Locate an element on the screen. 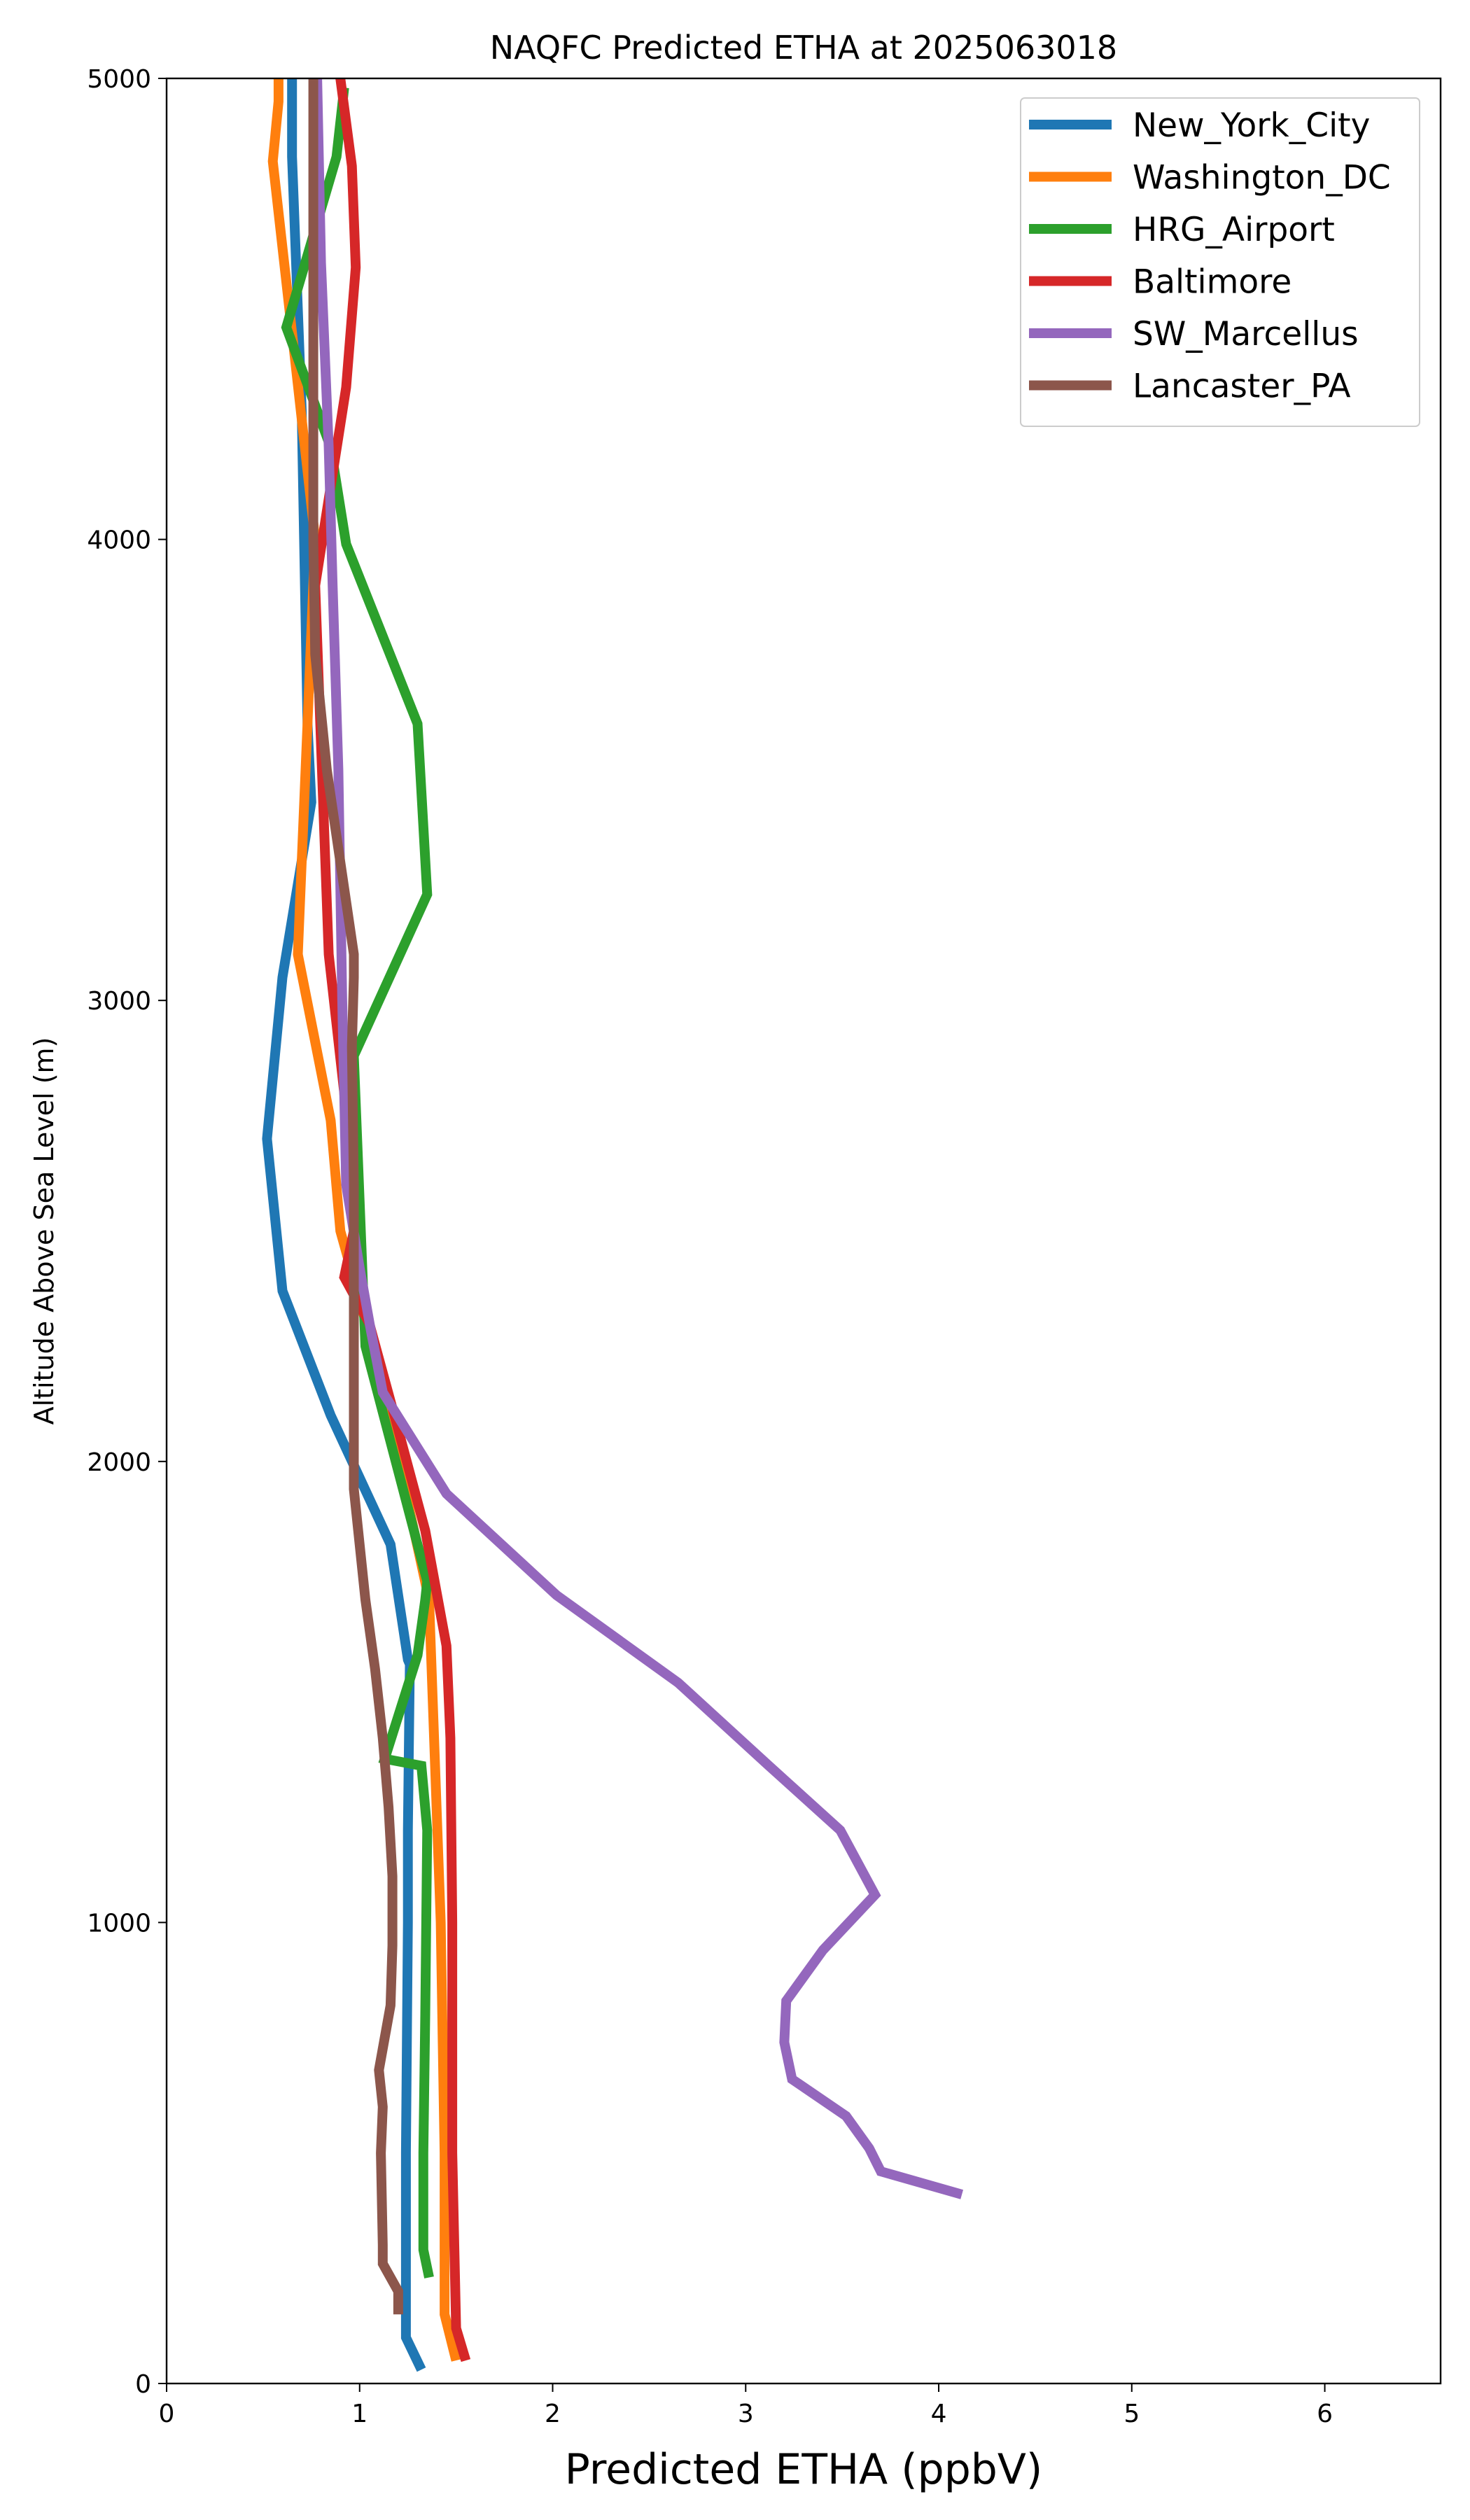 The width and height of the screenshot is (1470, 2520). y-axis-label: Altitude Above Sea Level (m) is located at coordinates (44, 1231).